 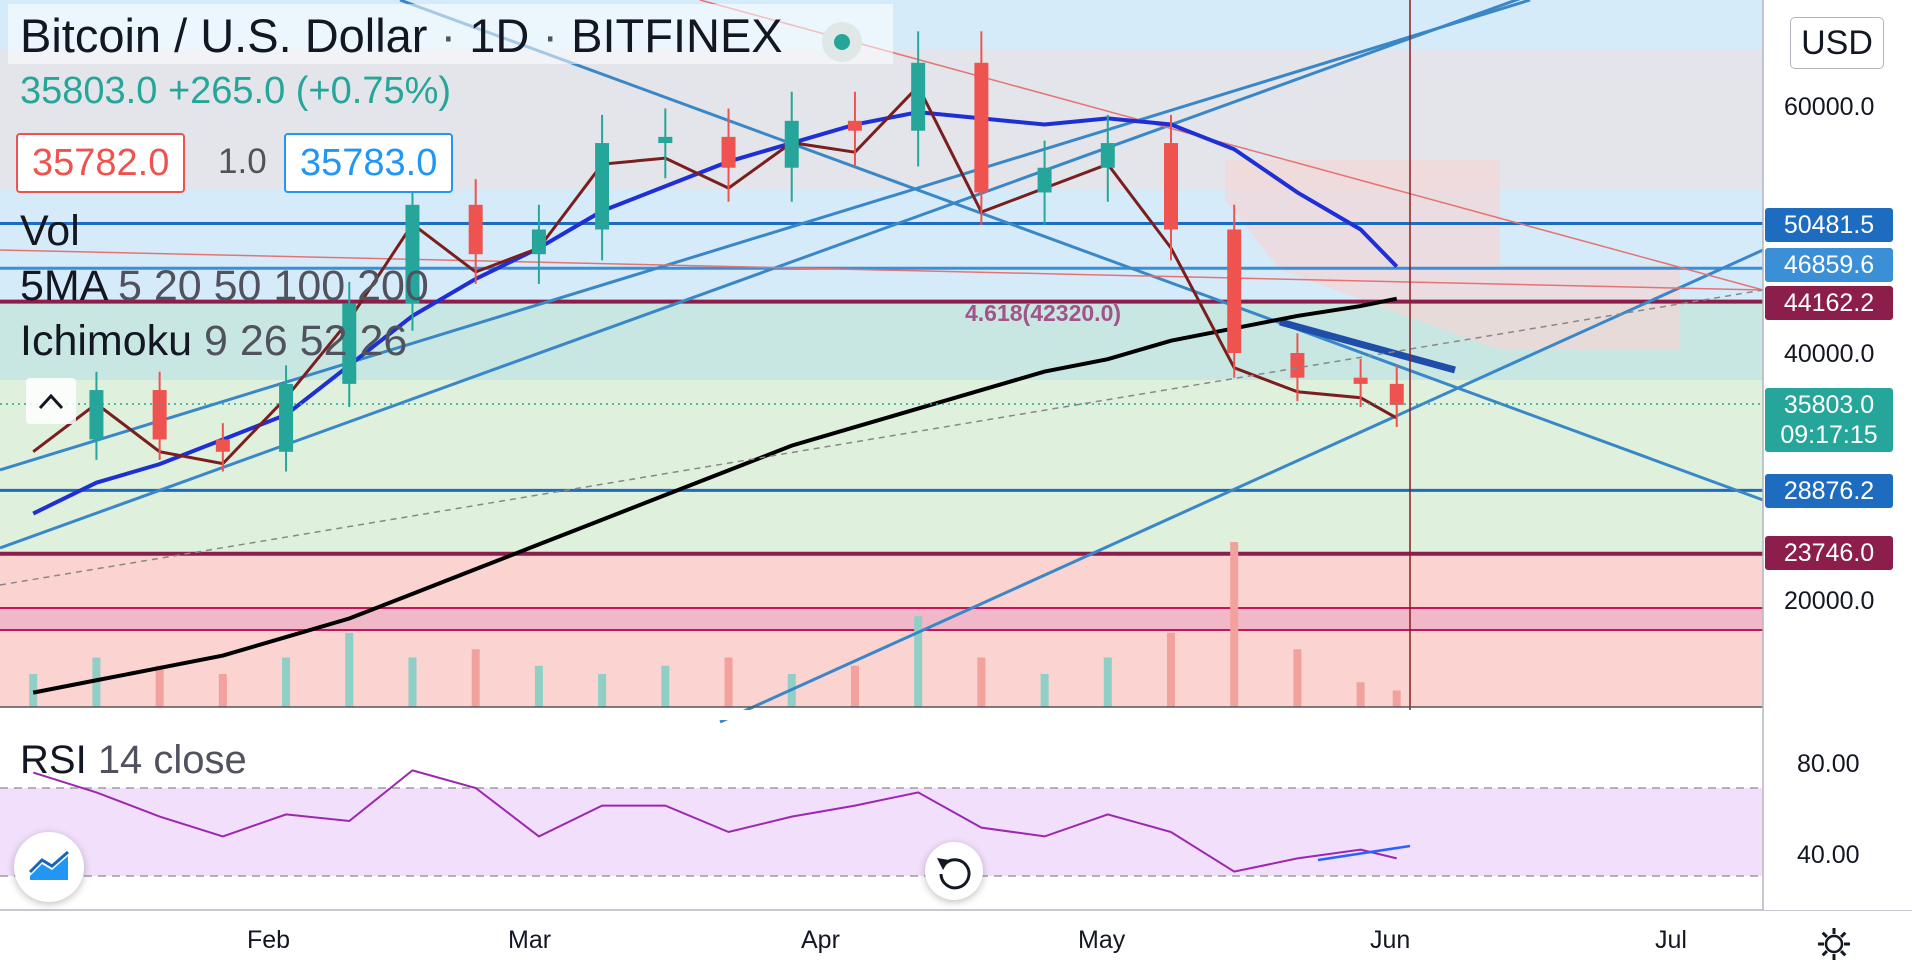 I want to click on time-tick: Jul, so click(x=1671, y=940).